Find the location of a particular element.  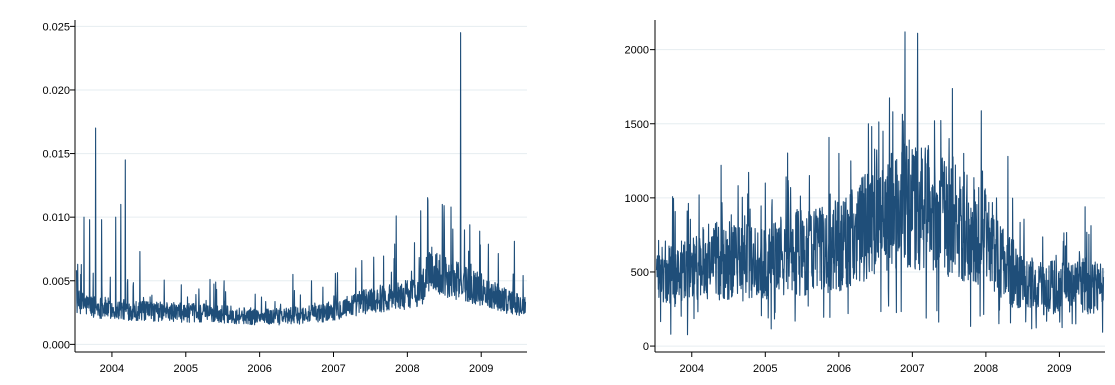

y-tick-label: 1500 is located at coordinates (637, 125).